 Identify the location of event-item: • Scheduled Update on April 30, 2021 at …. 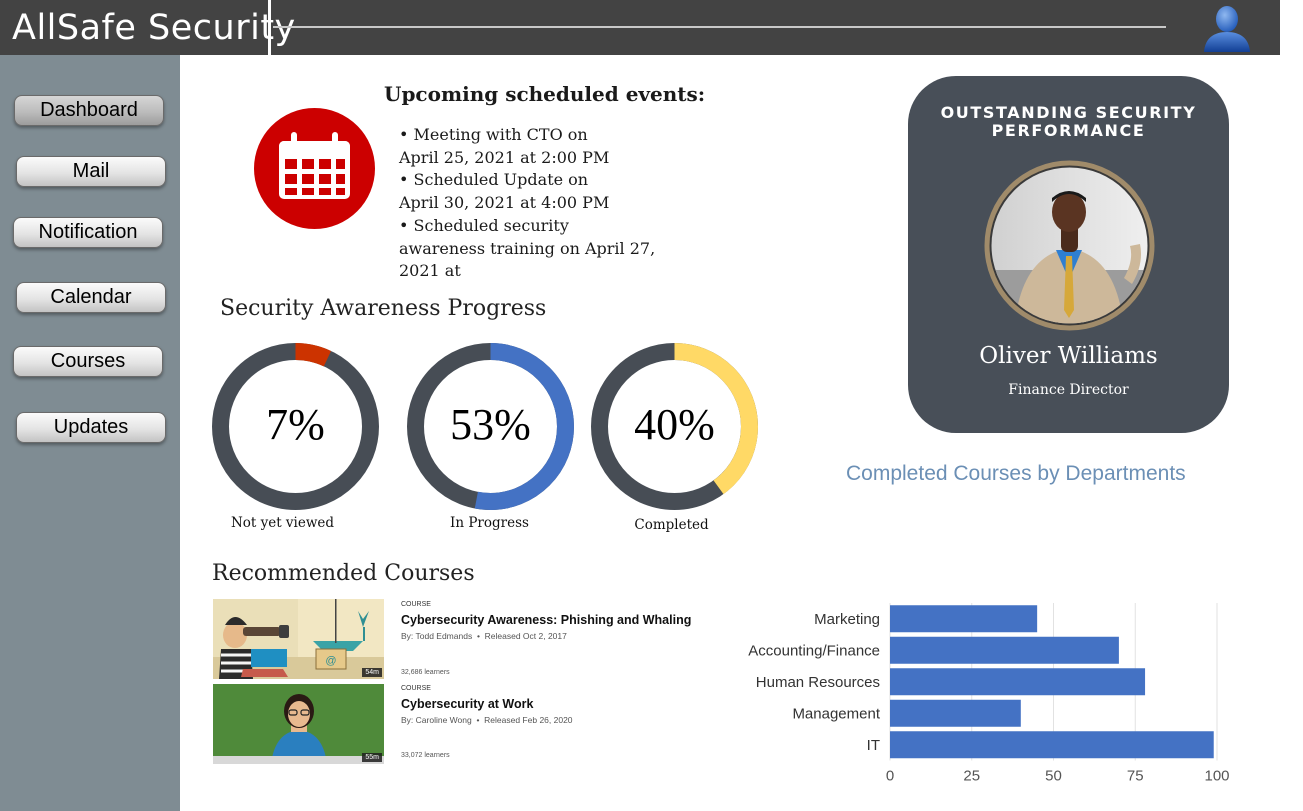
(504, 191).